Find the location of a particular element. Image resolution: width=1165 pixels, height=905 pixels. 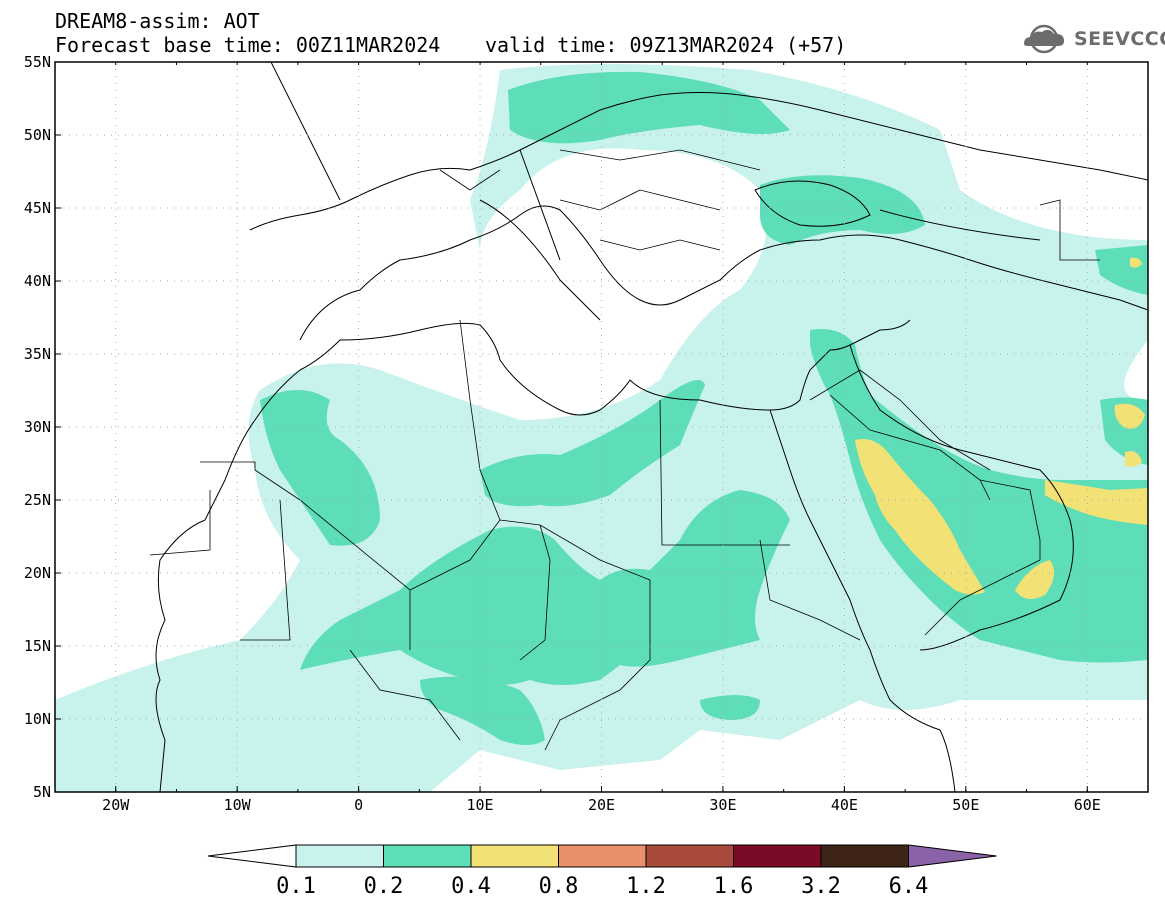

lat-tick-label: 30N is located at coordinates (37, 427).